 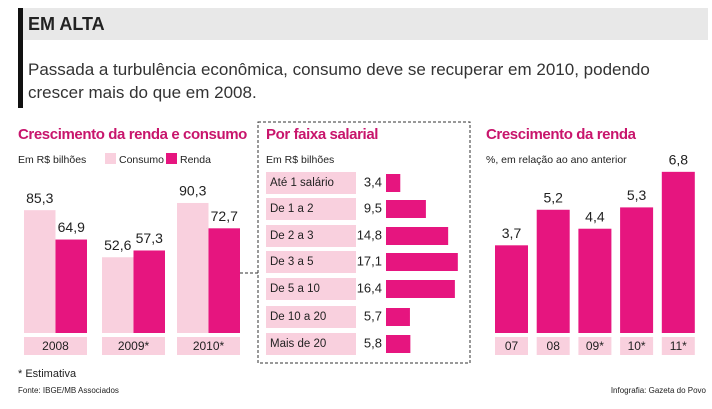 What do you see at coordinates (373, 181) in the screenshot?
I see `value-label: 3,4` at bounding box center [373, 181].